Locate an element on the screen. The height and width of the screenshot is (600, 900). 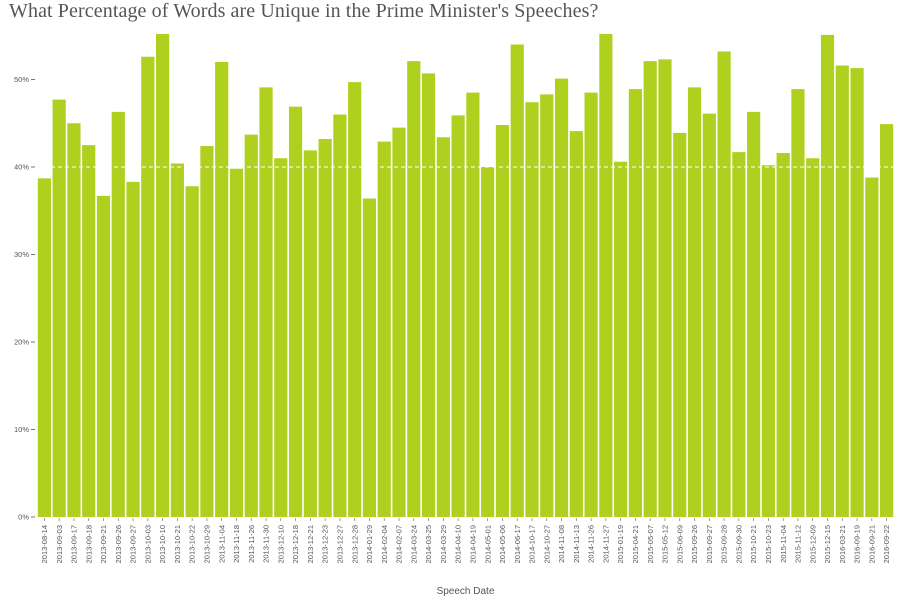
x-tick-label: 2014-10-17 is located at coordinates (532, 544).